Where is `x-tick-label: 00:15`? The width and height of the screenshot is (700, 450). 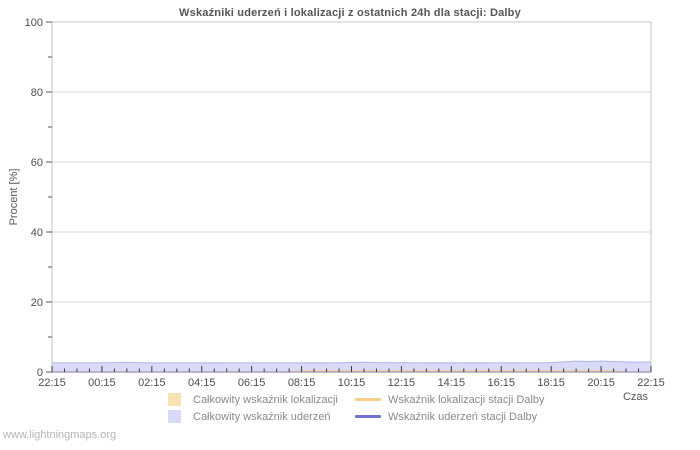
x-tick-label: 00:15 is located at coordinates (102, 383).